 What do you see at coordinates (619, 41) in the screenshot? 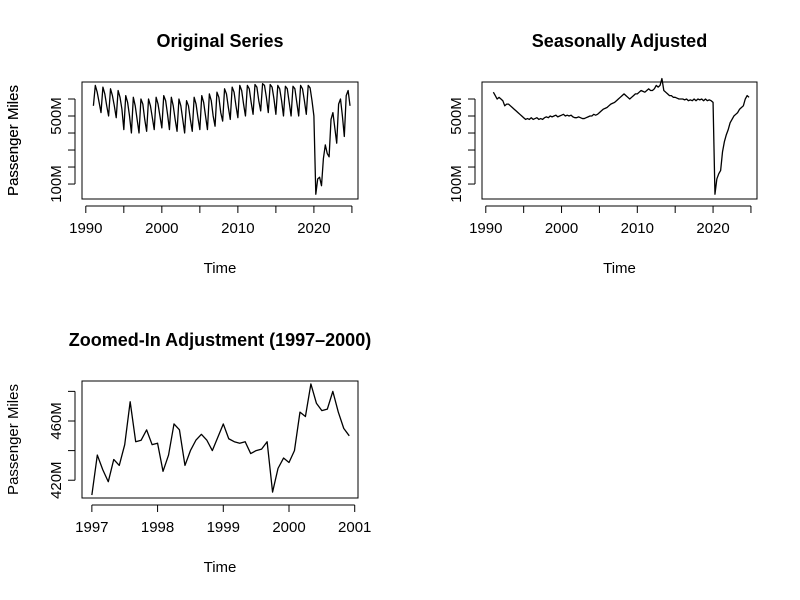
I see `panel-title: Seasonally Adjusted` at bounding box center [619, 41].